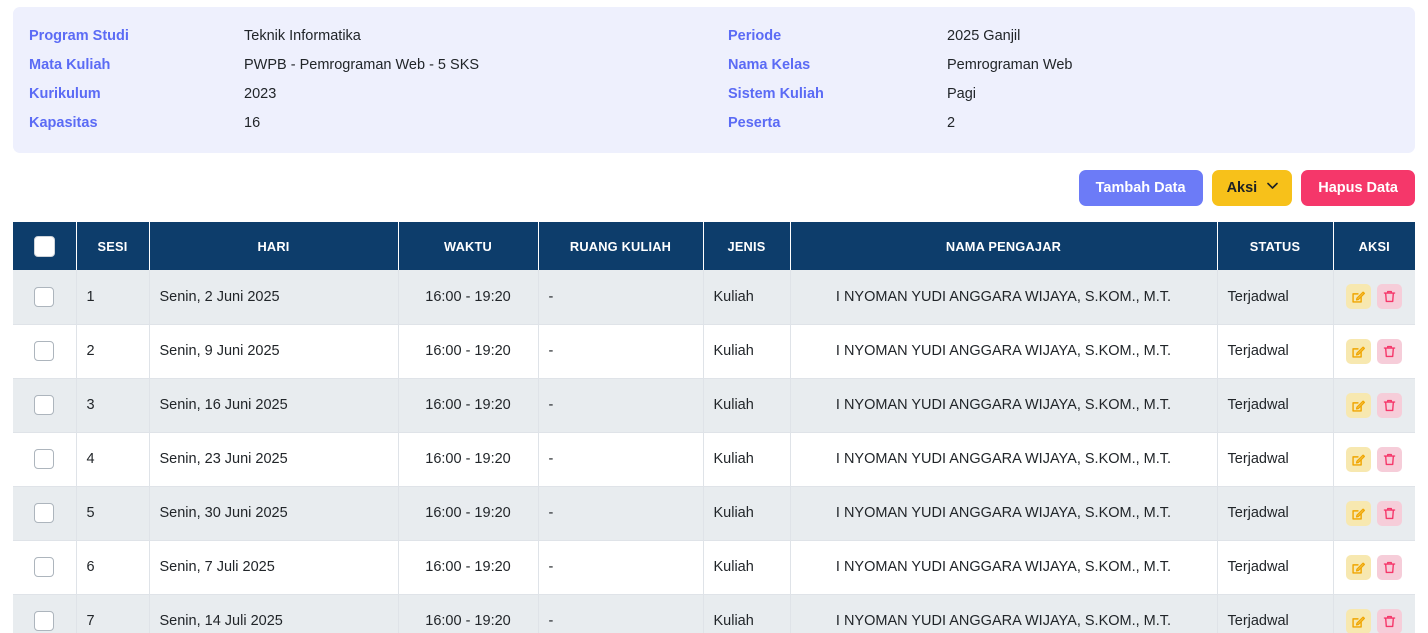 This screenshot has height=633, width=1428. Describe the element at coordinates (113, 246) in the screenshot. I see `column-header-sesi: SESI` at that location.